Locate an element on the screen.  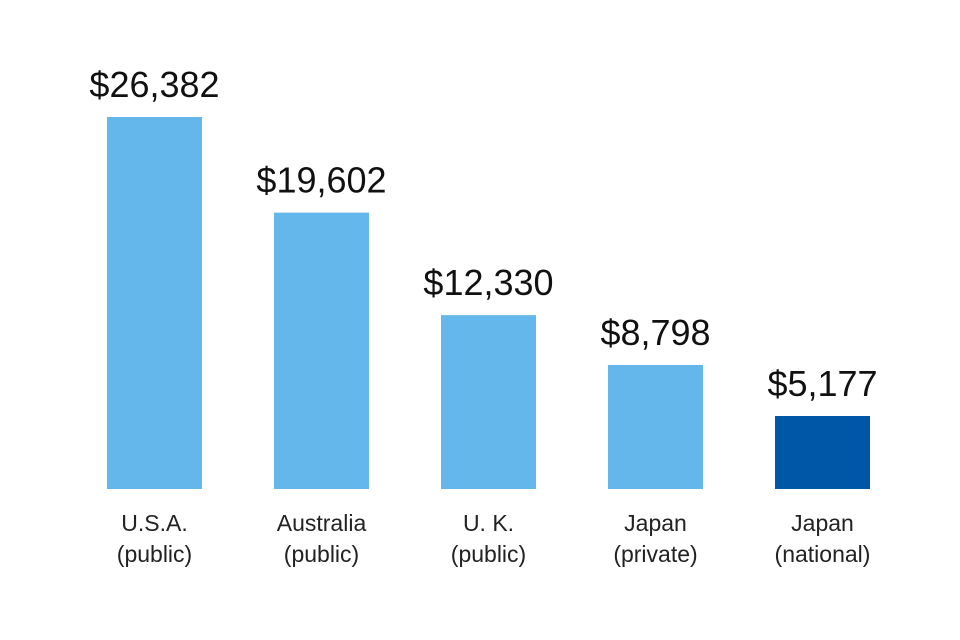
category-label-line1-2: U. K. is located at coordinates (488, 523).